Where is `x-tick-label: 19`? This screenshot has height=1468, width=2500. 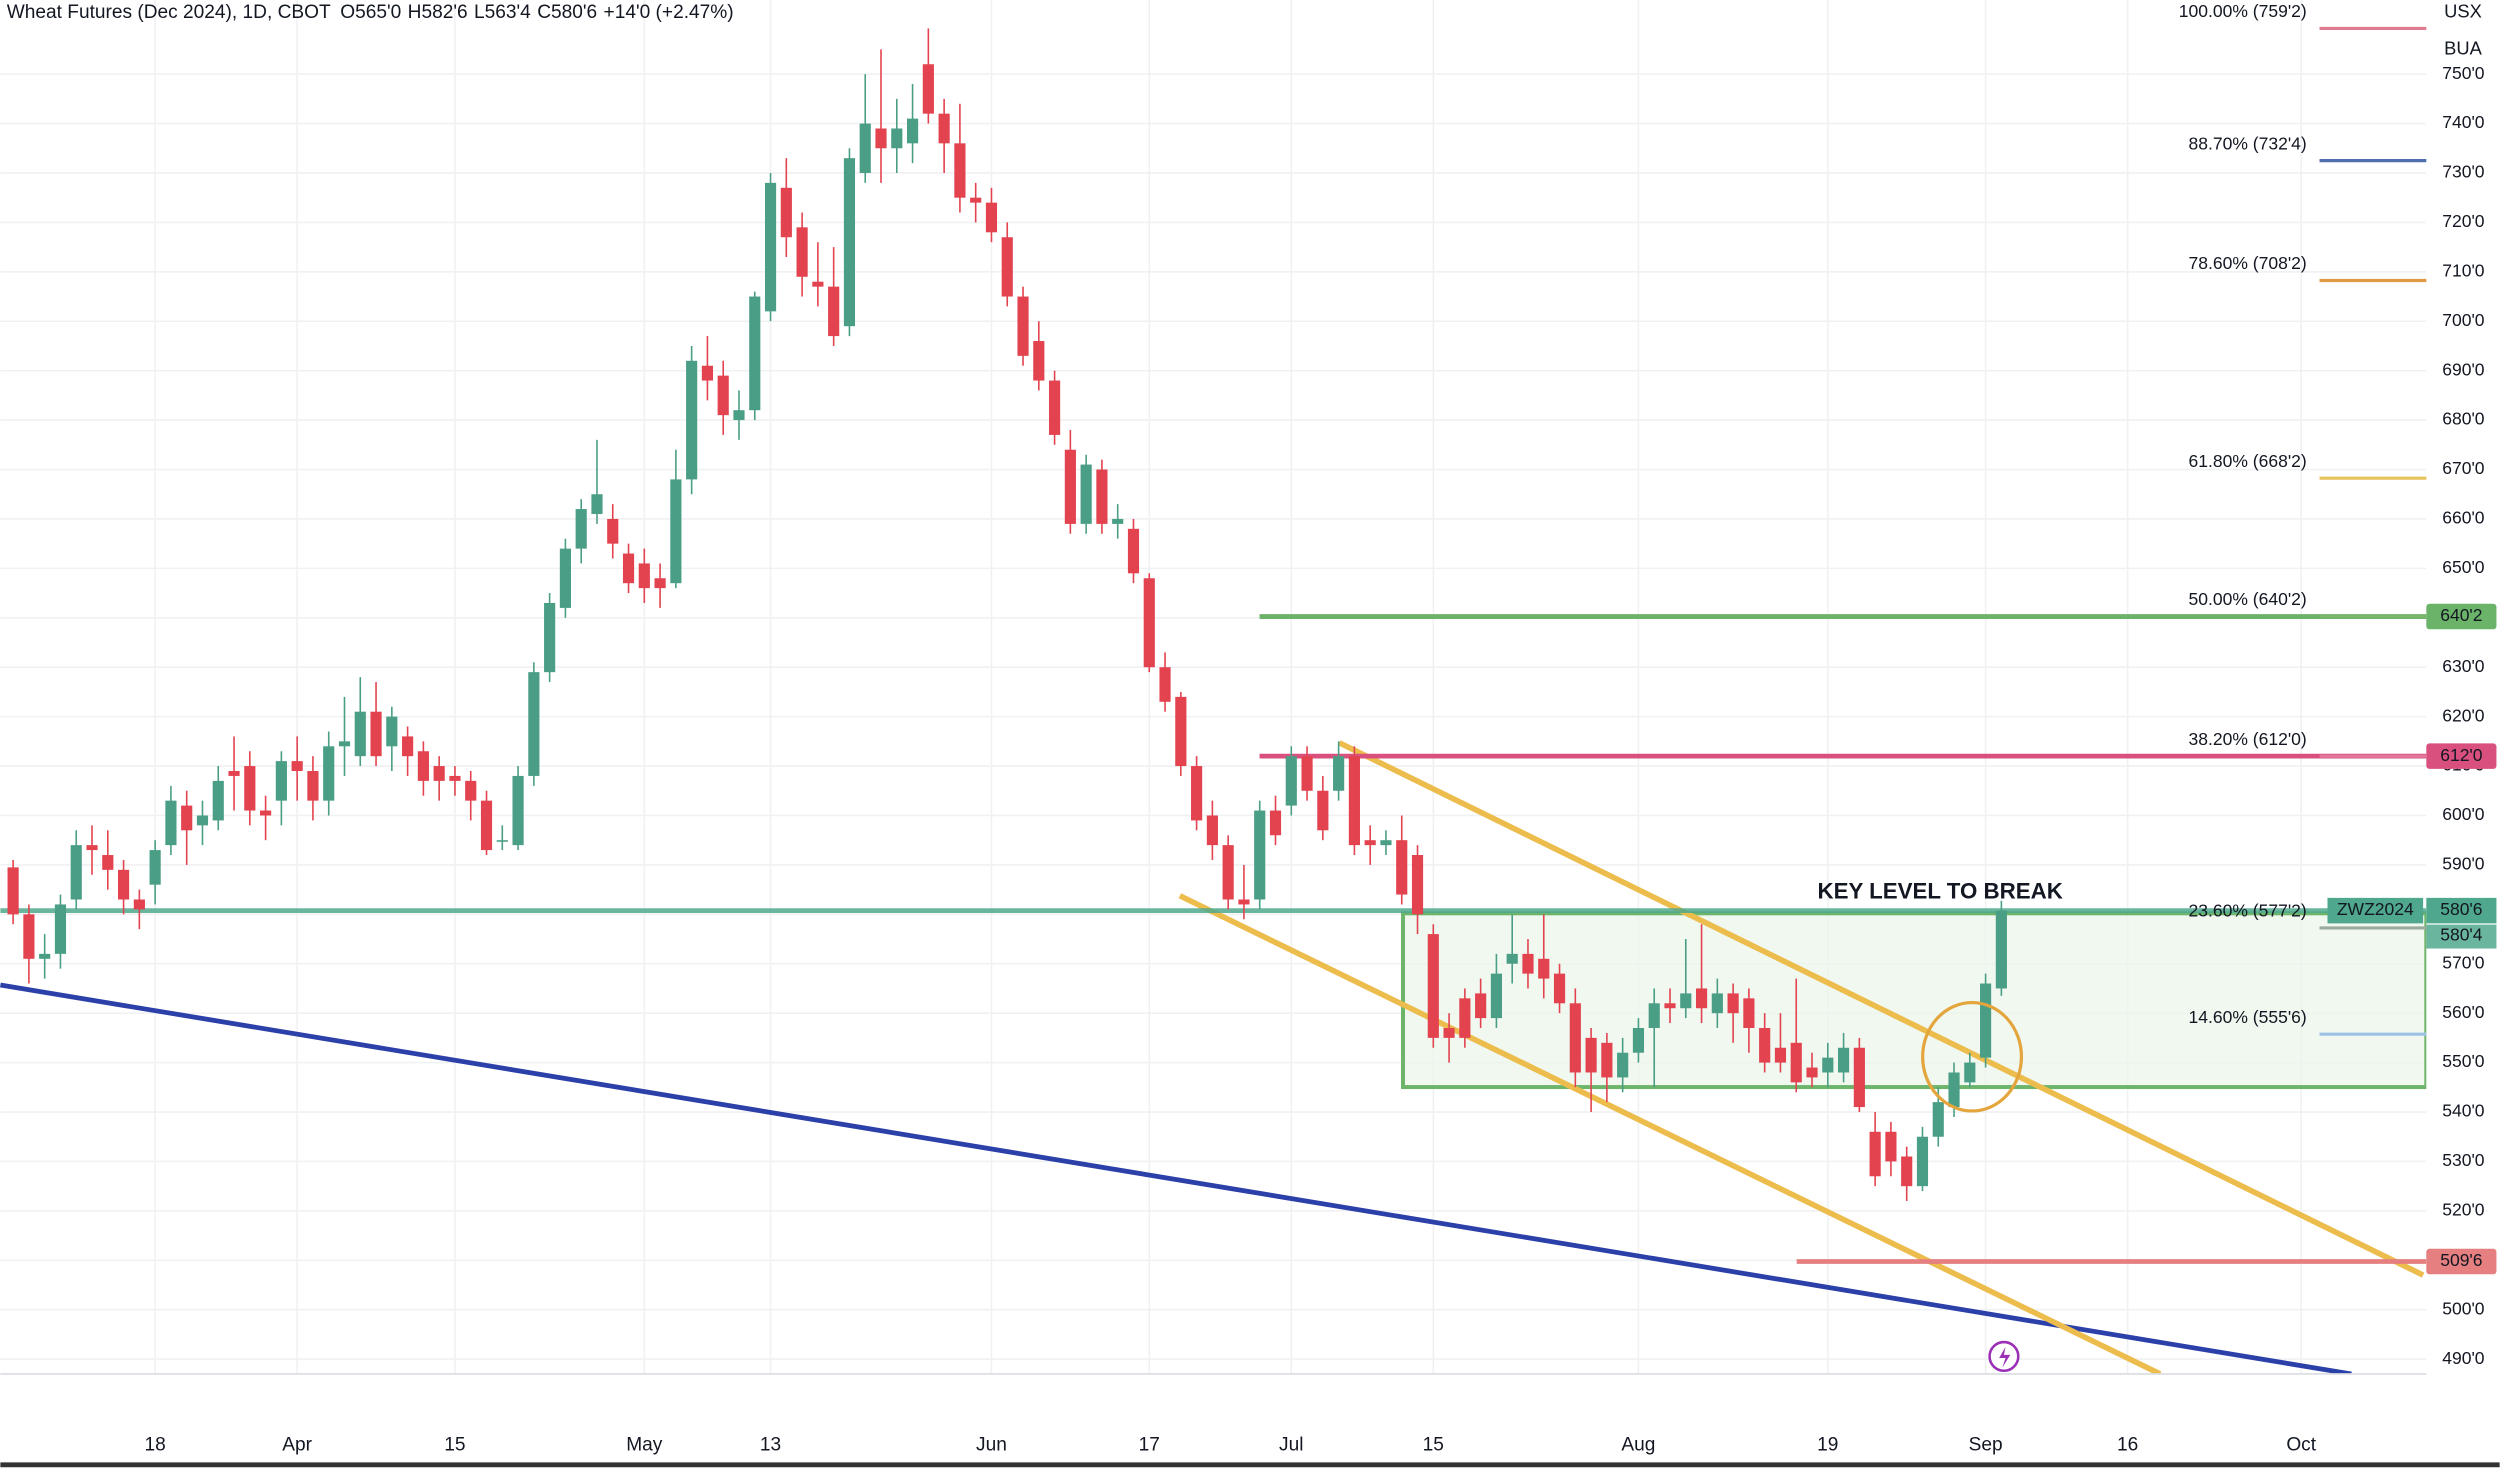 x-tick-label: 19 is located at coordinates (1827, 1445).